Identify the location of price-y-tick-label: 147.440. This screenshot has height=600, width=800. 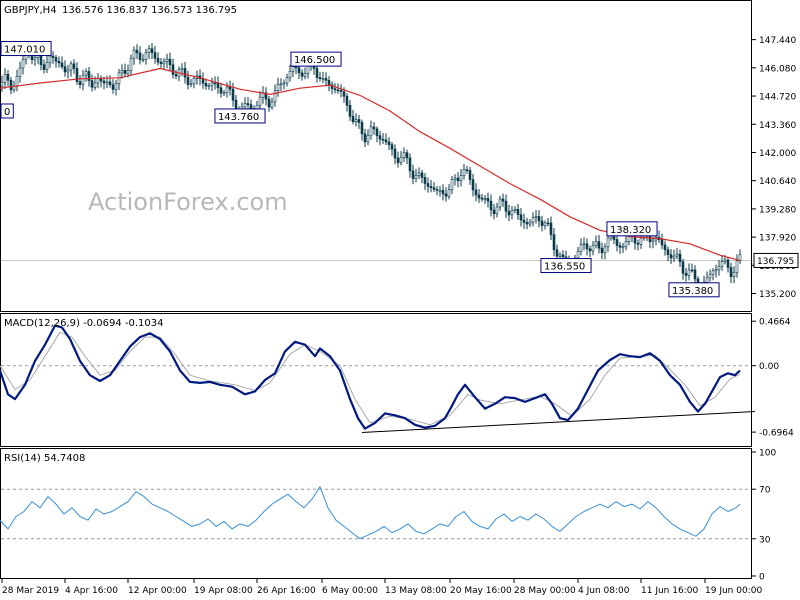
(777, 41).